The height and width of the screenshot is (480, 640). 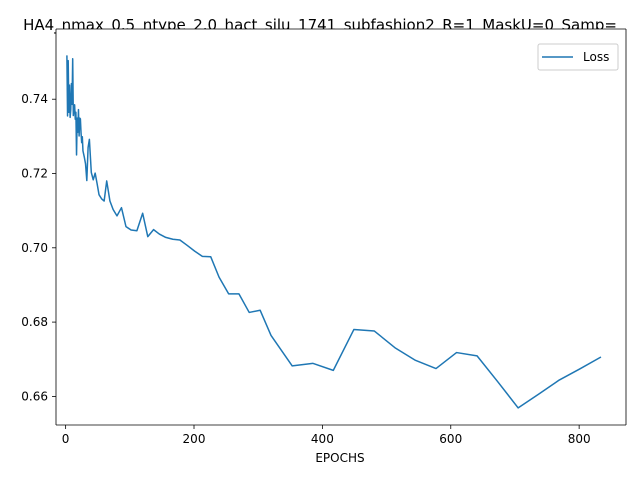 I want to click on legend-label-loss: Loss, so click(x=596, y=57).